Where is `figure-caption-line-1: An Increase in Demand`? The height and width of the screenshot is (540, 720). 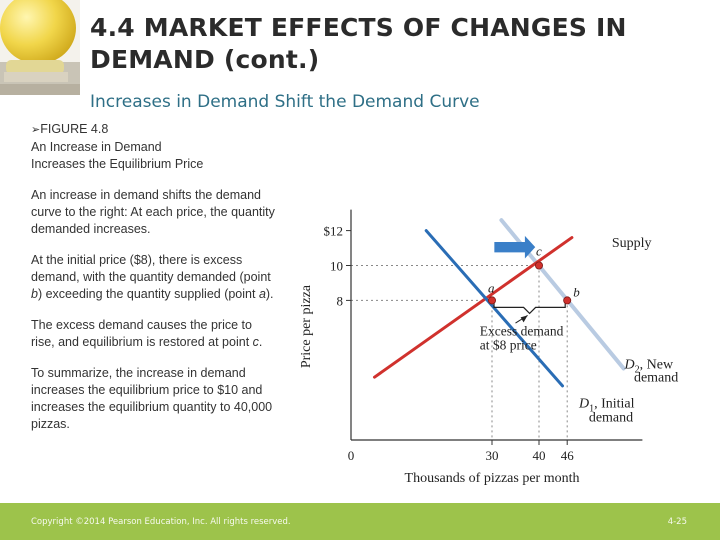 figure-caption-line-1: An Increase in Demand is located at coordinates (96, 147).